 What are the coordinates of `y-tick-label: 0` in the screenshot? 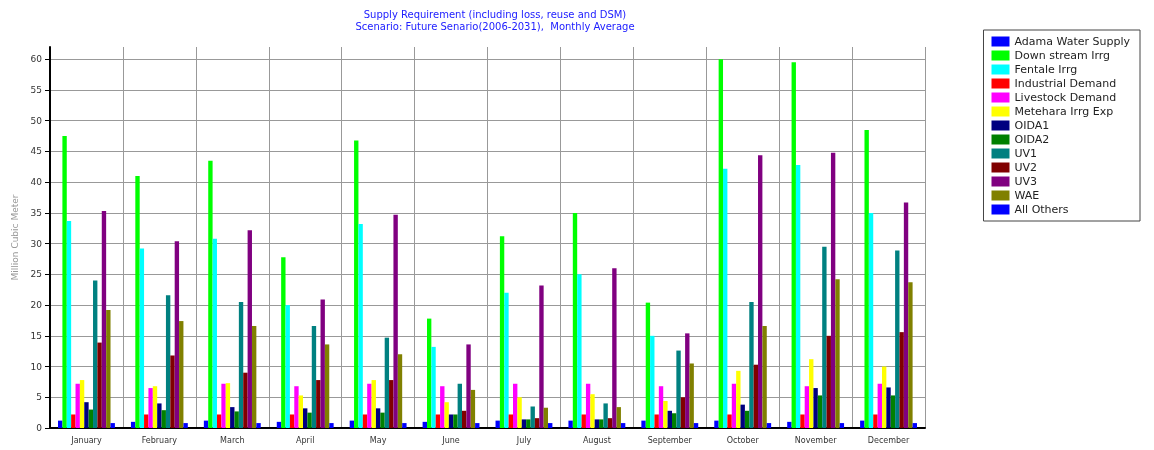 It's located at (39, 428).